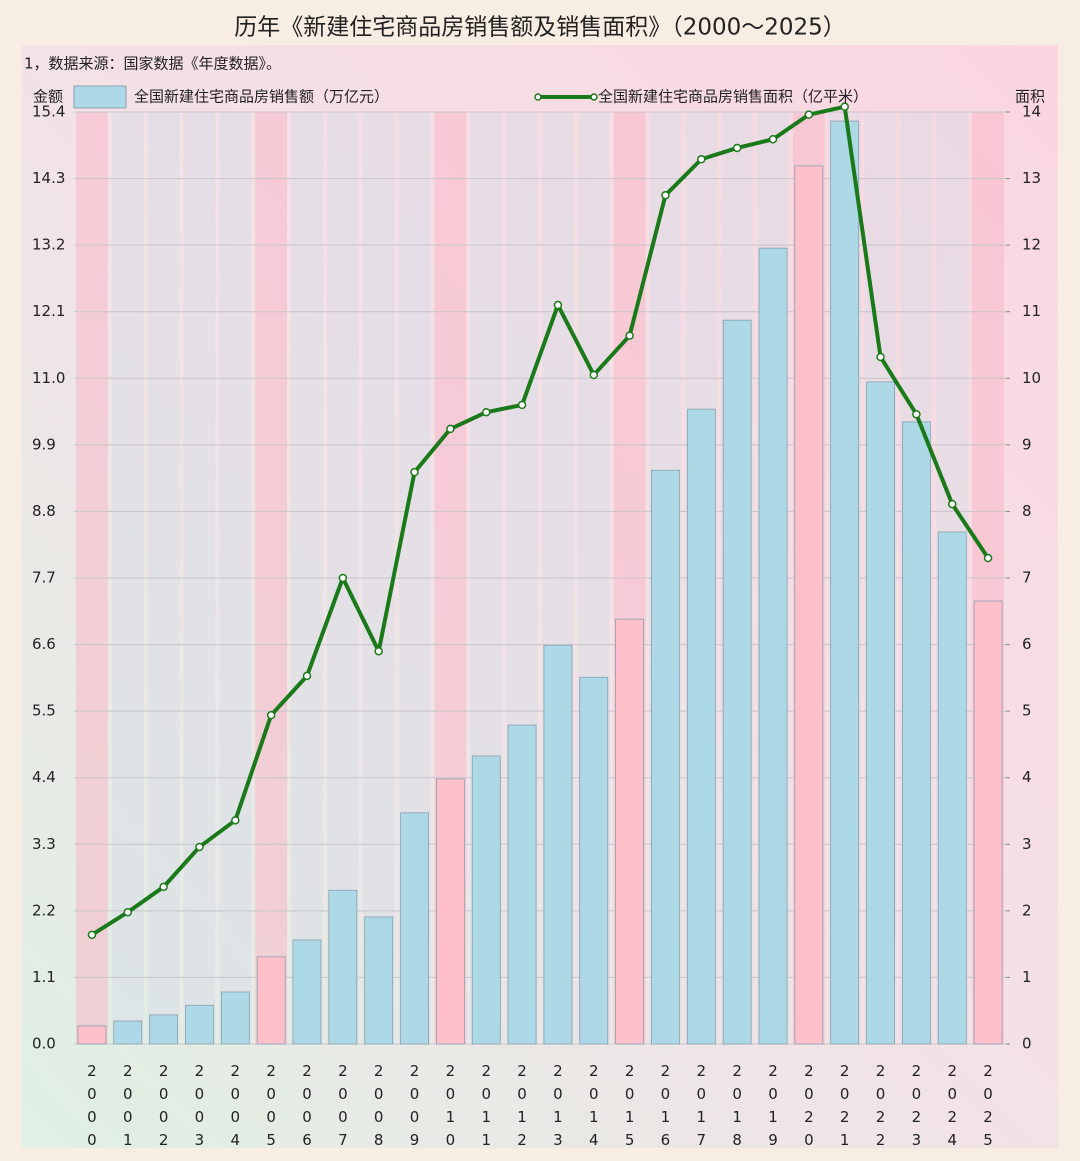 The width and height of the screenshot is (1080, 1161). Describe the element at coordinates (48, 178) in the screenshot. I see `y-tick-label: 14.3` at that location.